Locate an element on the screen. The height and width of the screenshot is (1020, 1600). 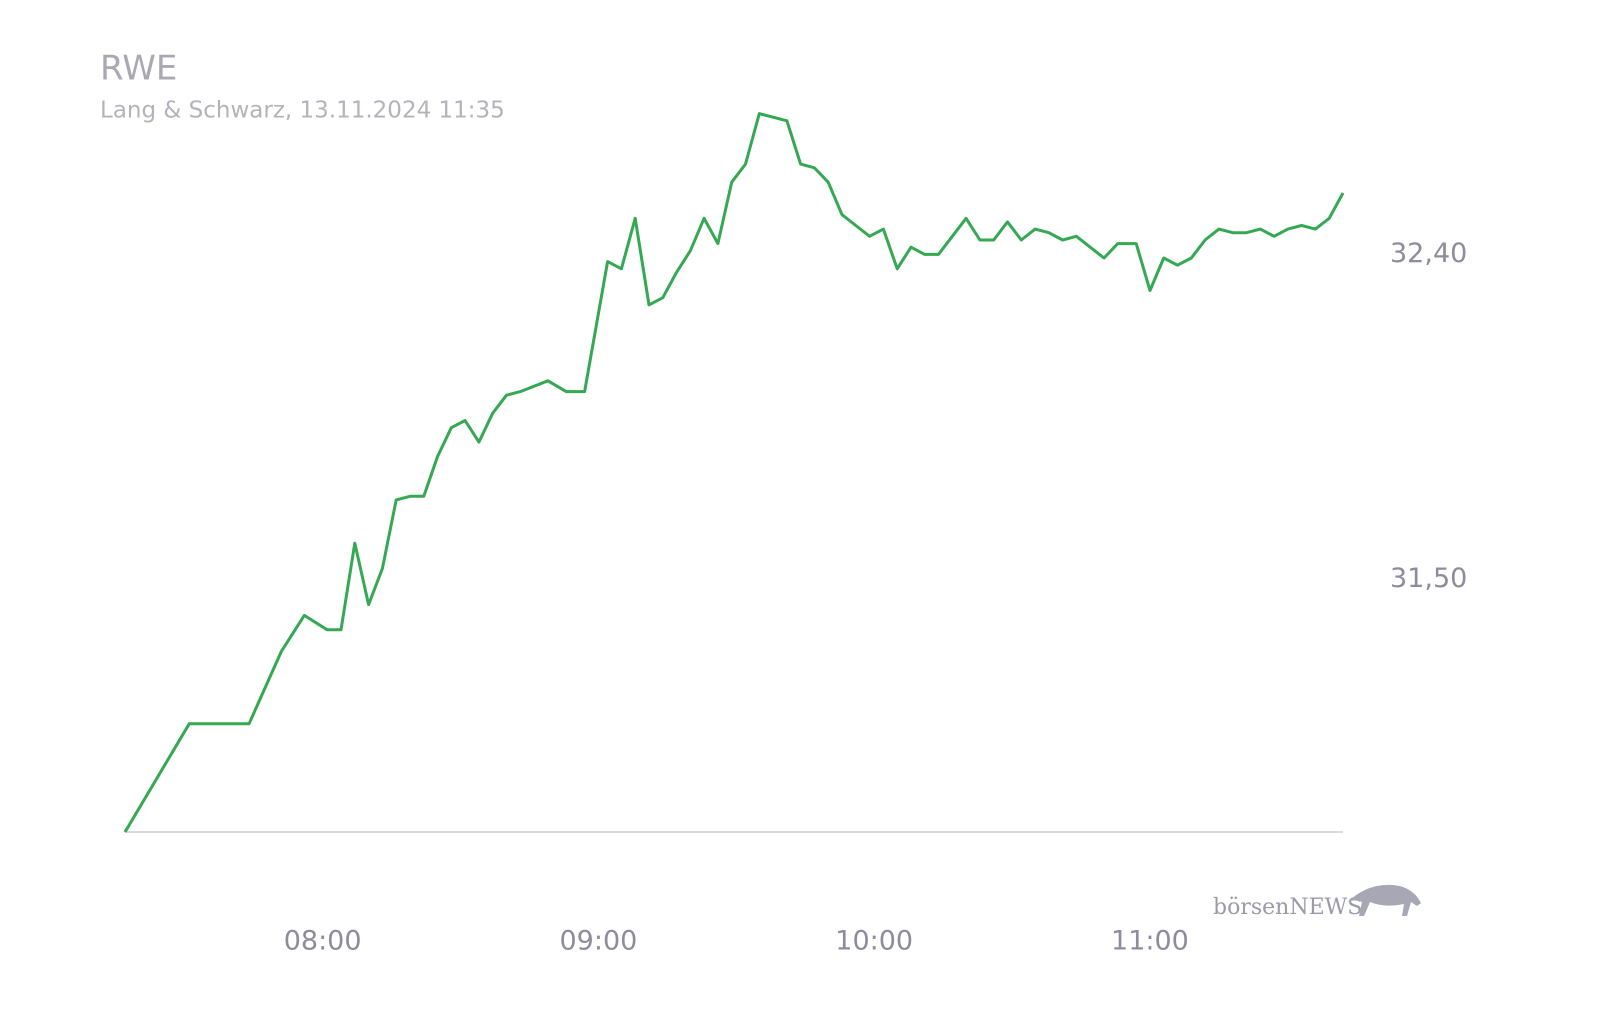
chart-subtitle: Lang & Schwarz, 13.11.2024 11:35 is located at coordinates (302, 111).